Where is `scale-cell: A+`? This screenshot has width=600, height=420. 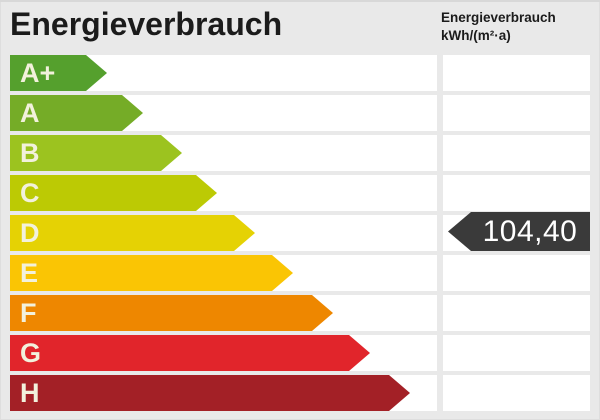
scale-cell: A+ is located at coordinates (223, 73).